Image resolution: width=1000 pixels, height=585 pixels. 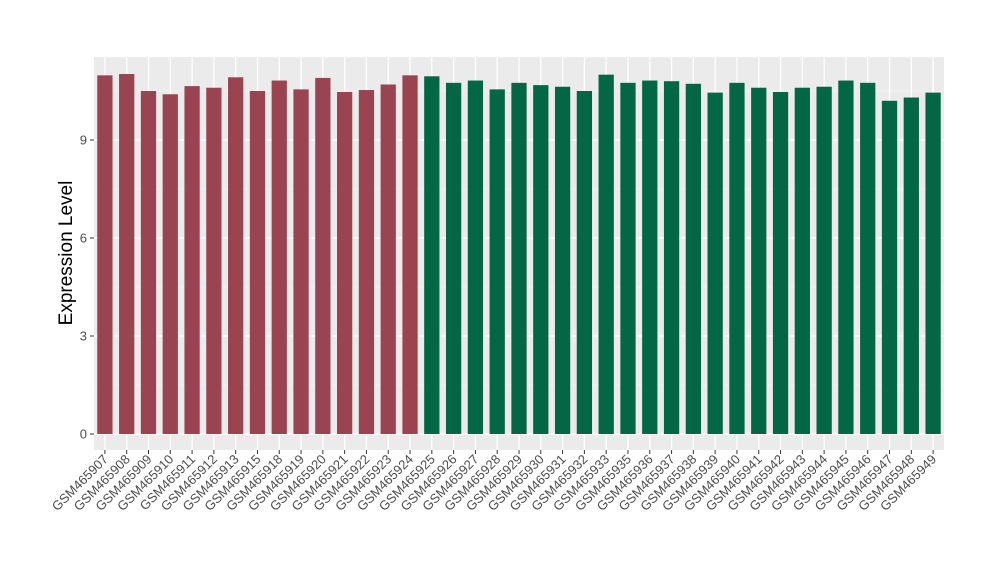 What do you see at coordinates (105, 254) in the screenshot?
I see `bar-GSM465907` at bounding box center [105, 254].